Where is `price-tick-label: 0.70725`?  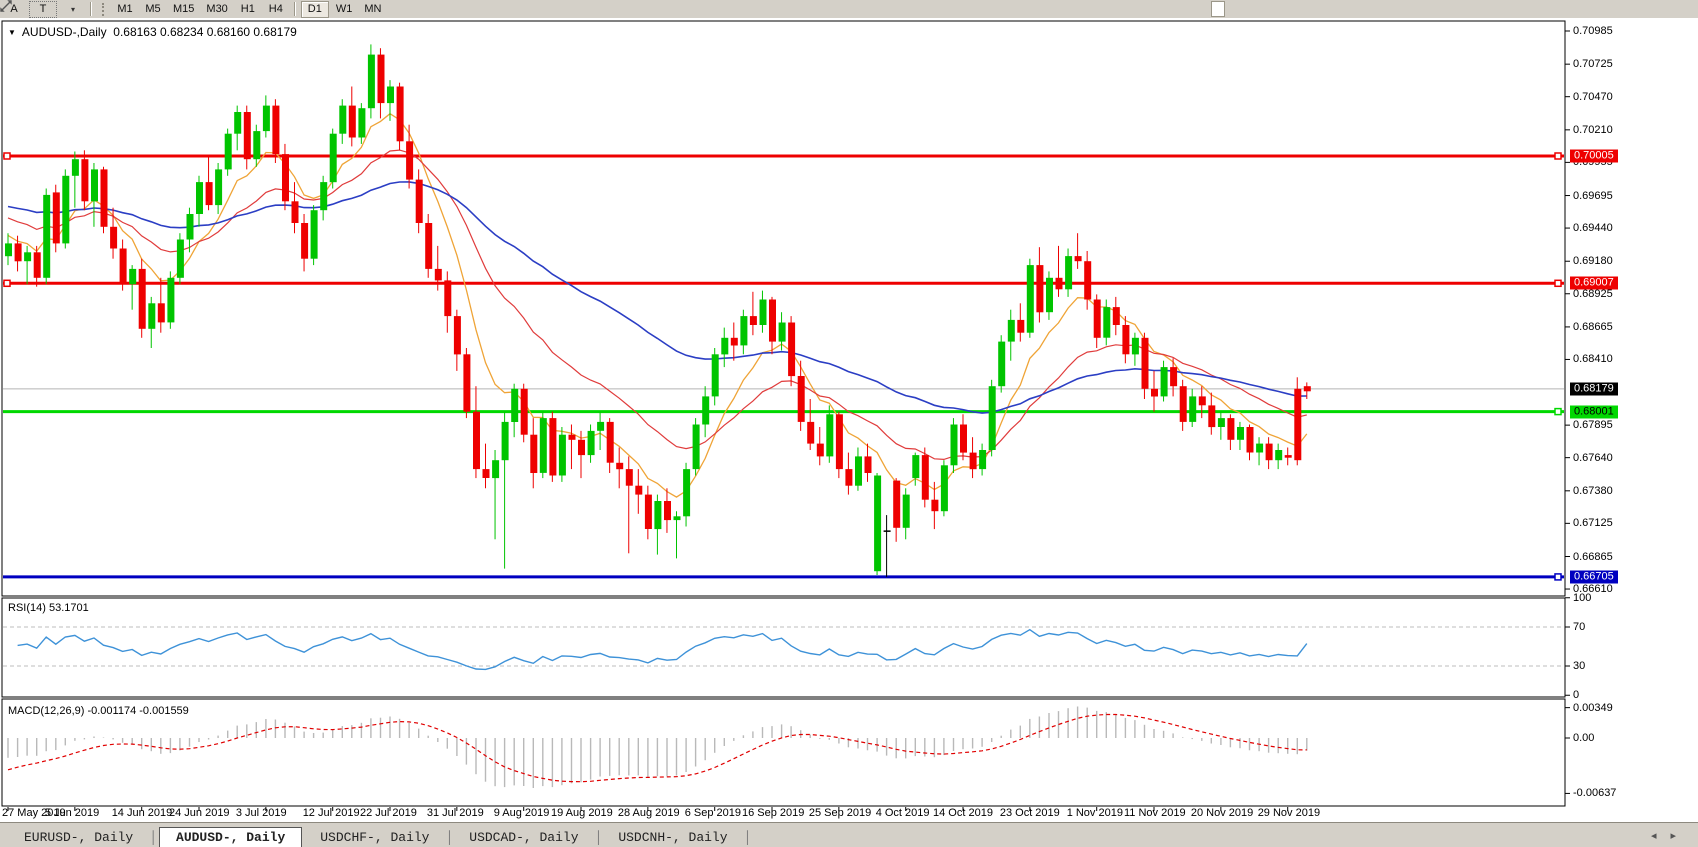
price-tick-label: 0.70725 is located at coordinates (1593, 64).